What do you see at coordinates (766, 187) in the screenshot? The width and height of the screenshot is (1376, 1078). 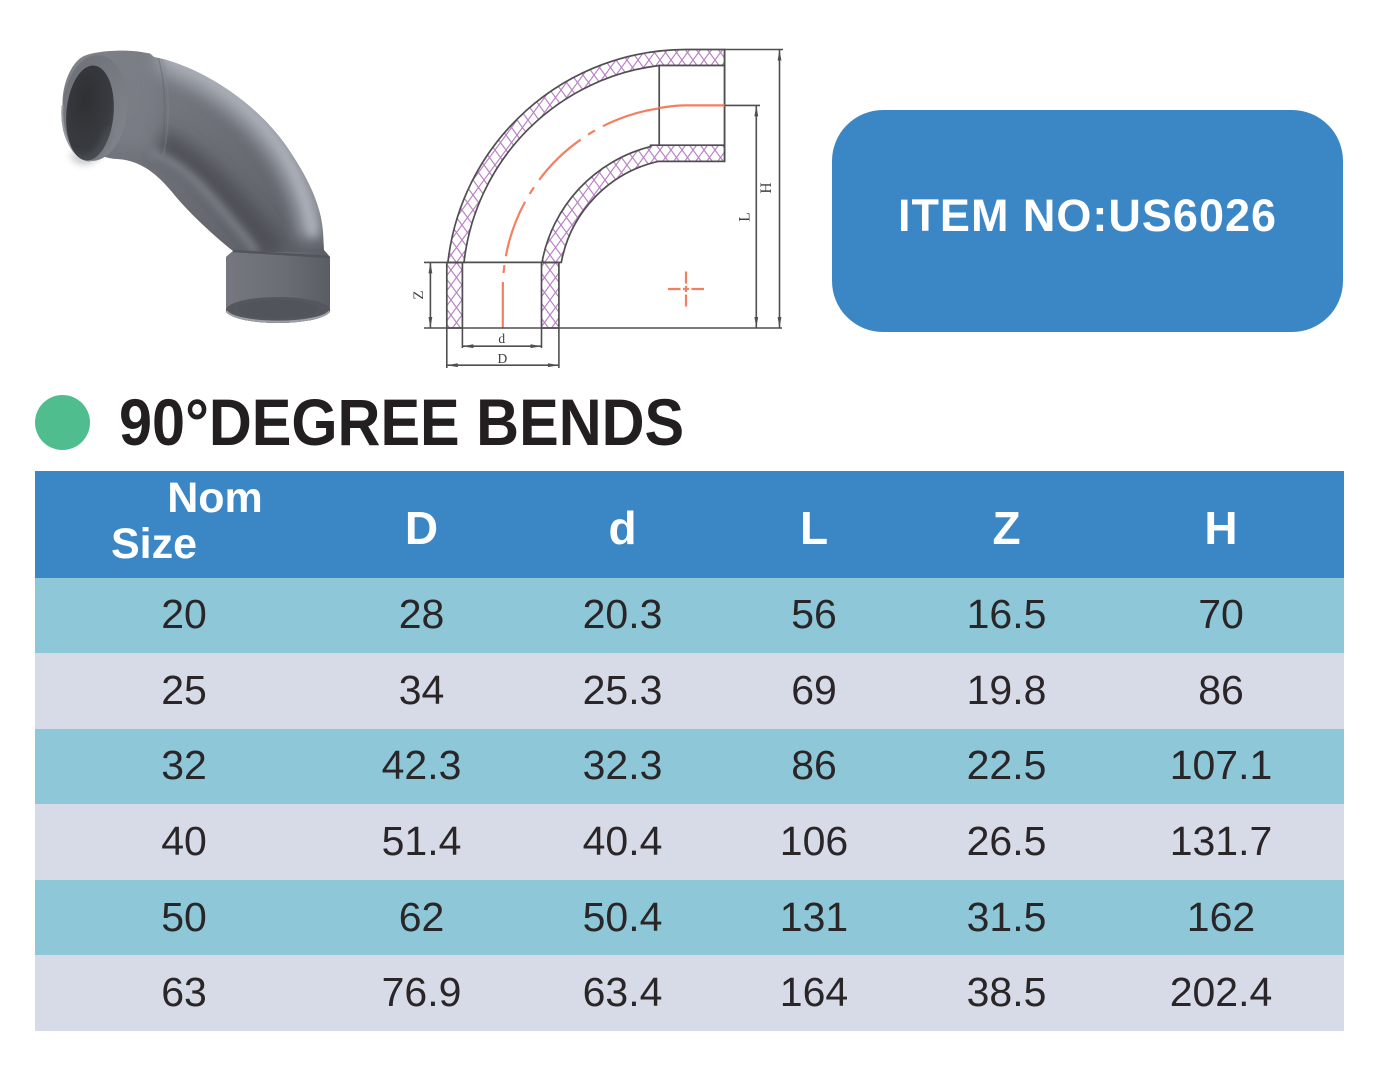 I see `svg-text: H` at bounding box center [766, 187].